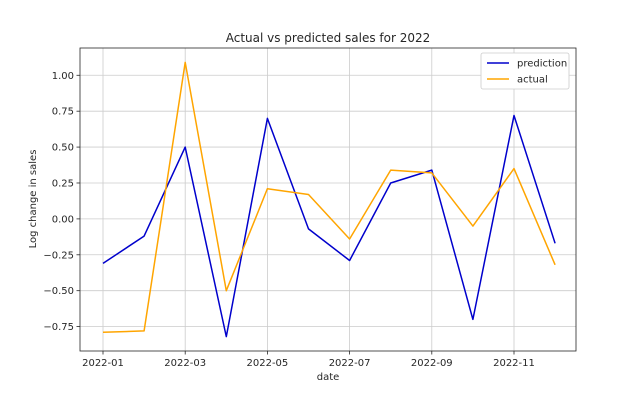 This screenshot has height=400, width=640. What do you see at coordinates (63, 112) in the screenshot?
I see `y-tick-label: 0.75` at bounding box center [63, 112].